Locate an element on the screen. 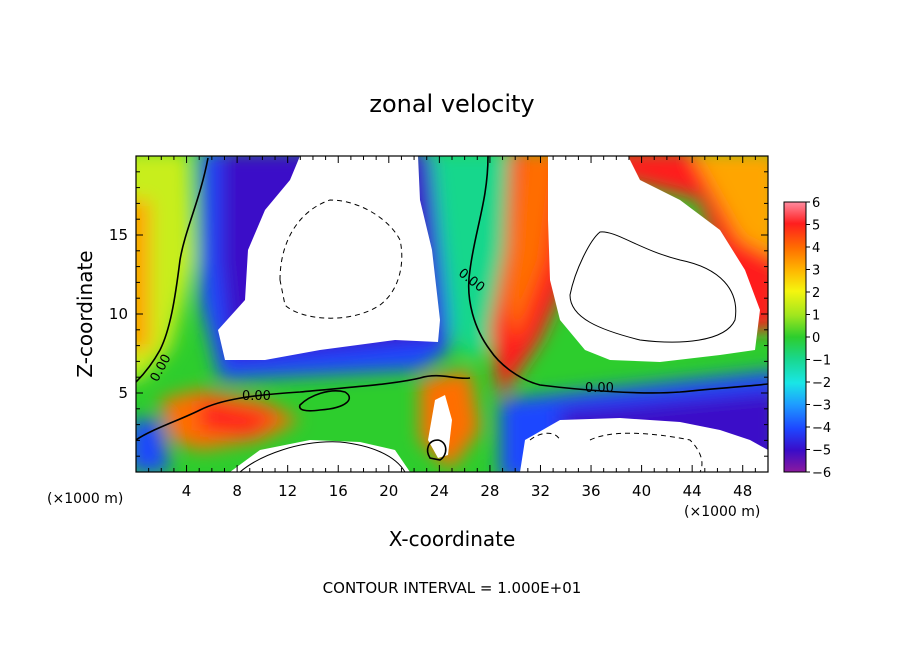  colorbar-tick-label: −6 is located at coordinates (821, 473).